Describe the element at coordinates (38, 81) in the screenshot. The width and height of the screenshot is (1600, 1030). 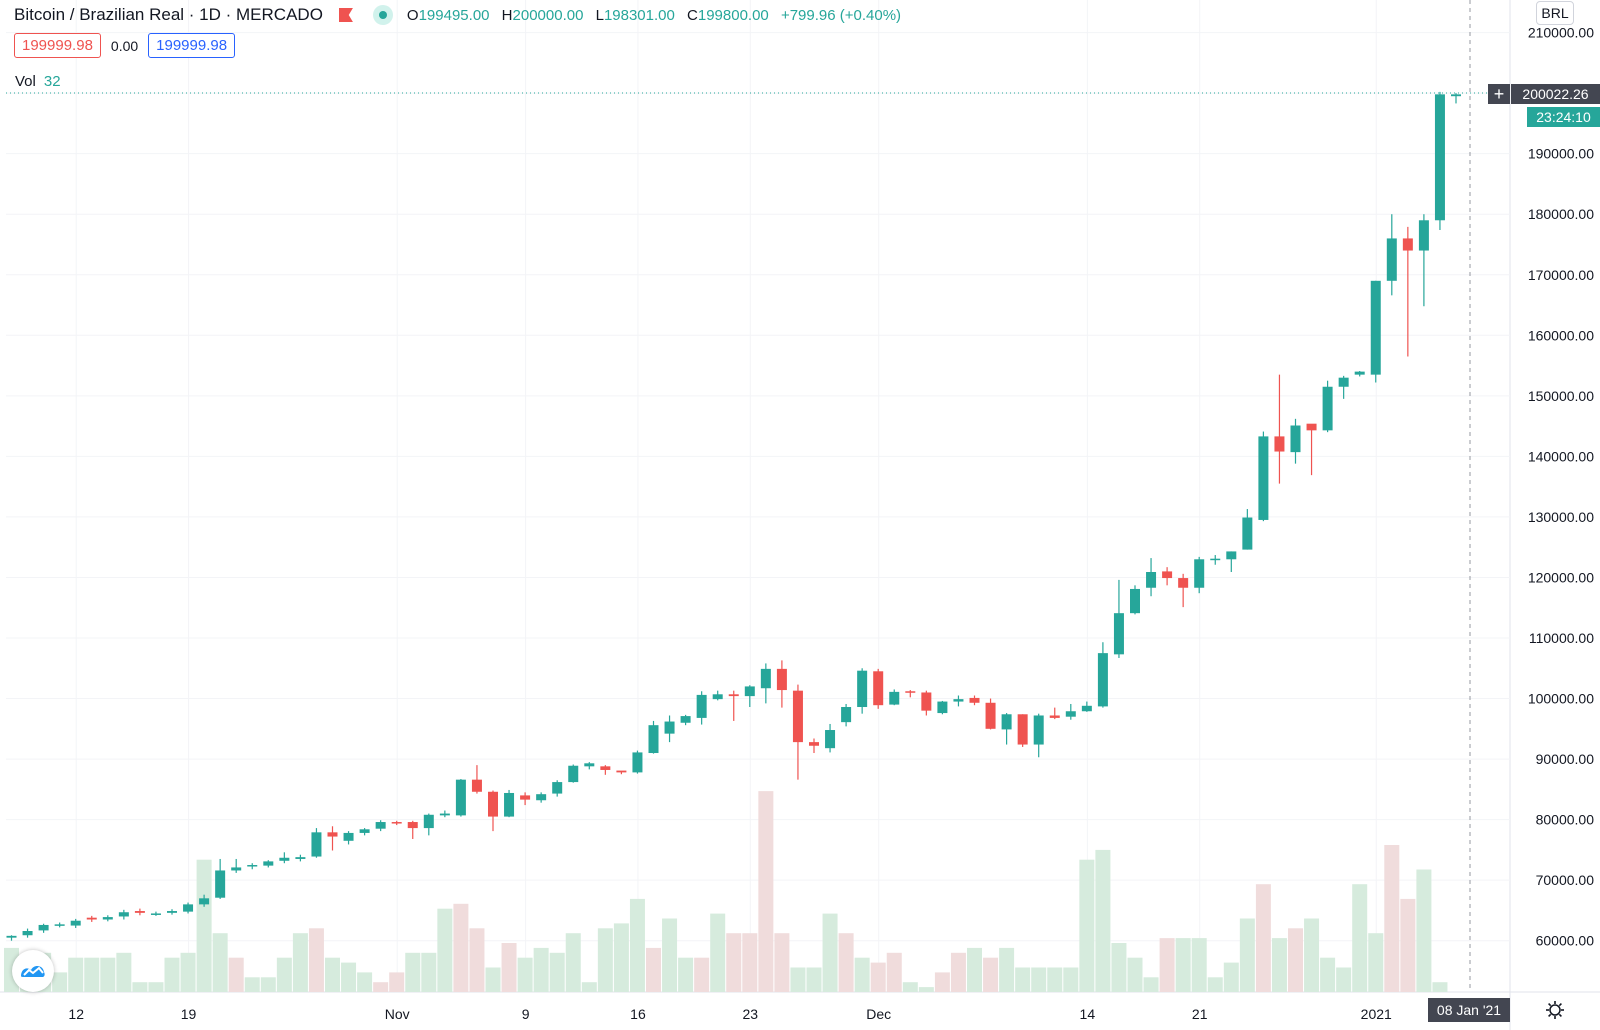
I see `volume-legend: Vol 32` at that location.